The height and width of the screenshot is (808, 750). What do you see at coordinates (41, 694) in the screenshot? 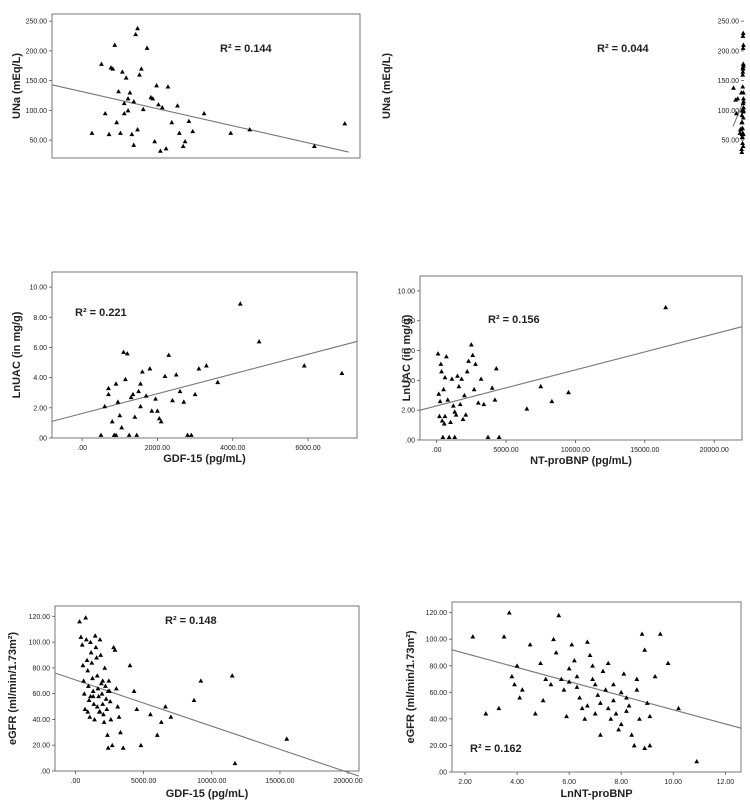
I see `y-tick-label: 60.00` at bounding box center [41, 694].